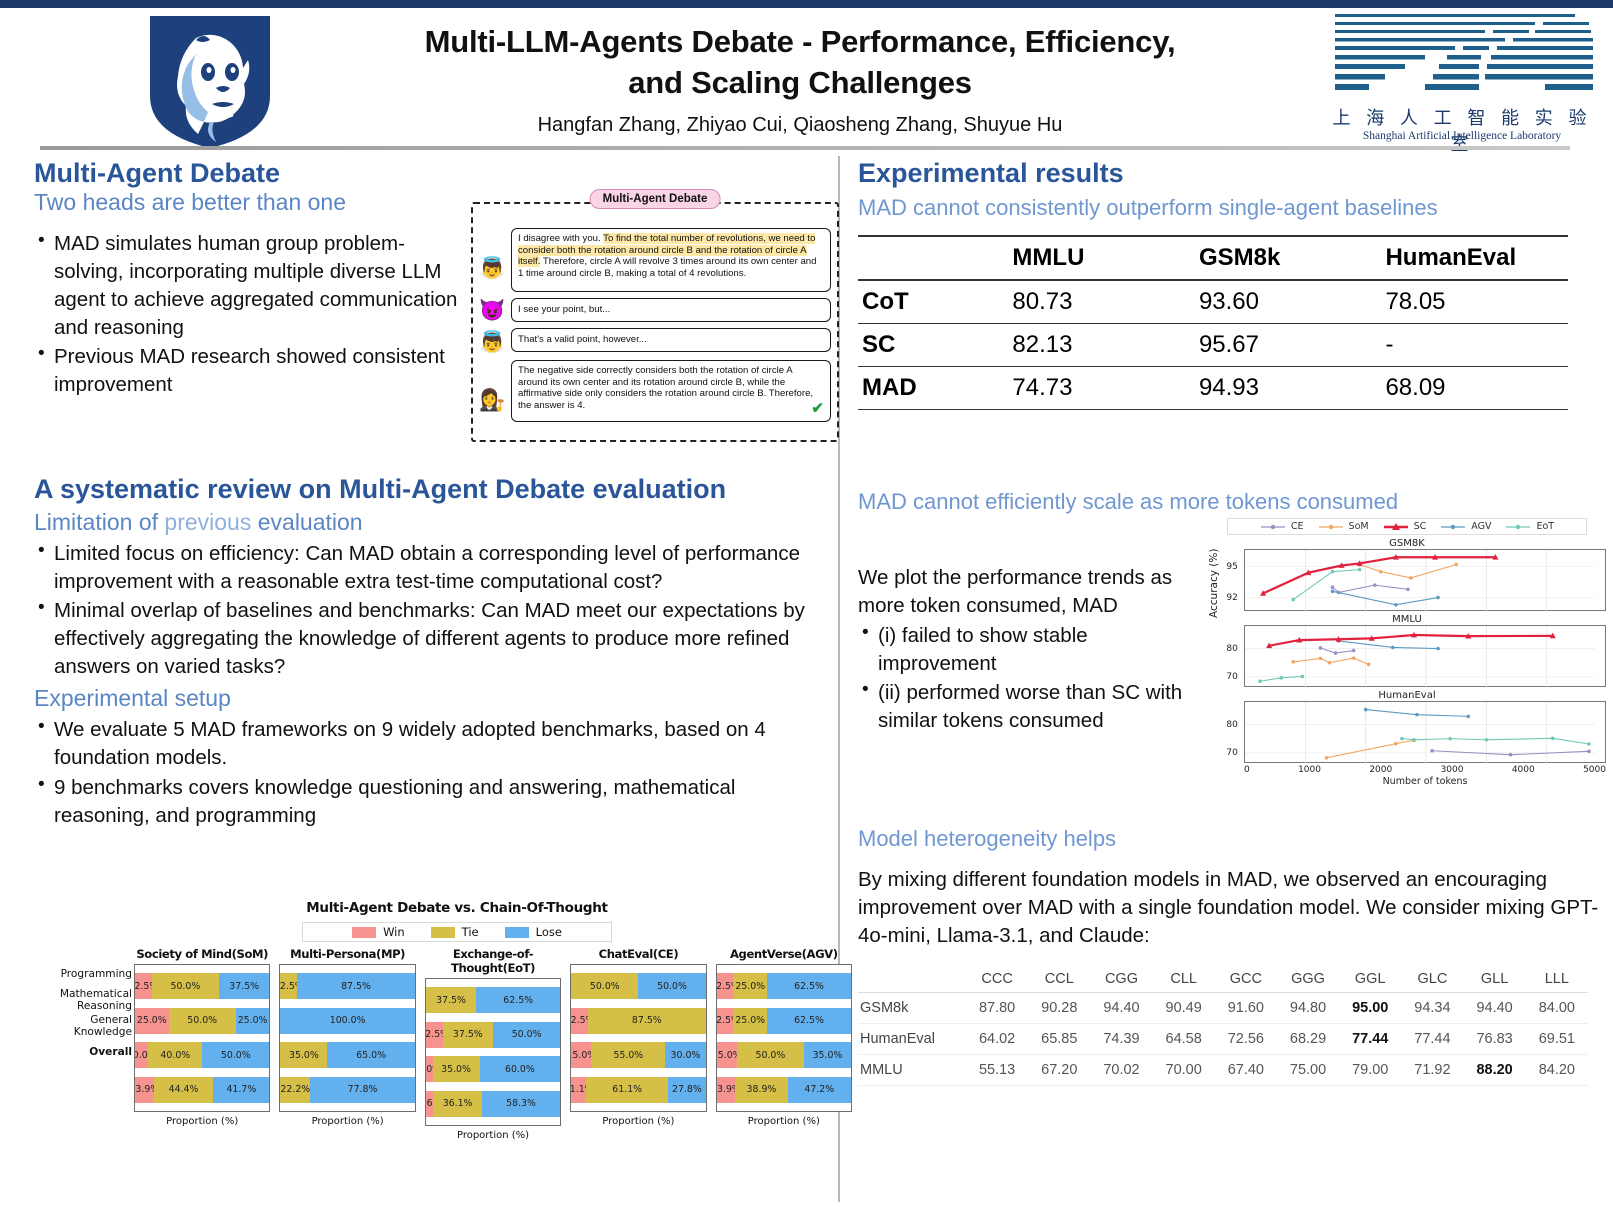 Image resolution: width=1613 pixels, height=1207 pixels. Describe the element at coordinates (761, 1089) in the screenshot. I see `bar-segment-tie: 38.9%` at that location.